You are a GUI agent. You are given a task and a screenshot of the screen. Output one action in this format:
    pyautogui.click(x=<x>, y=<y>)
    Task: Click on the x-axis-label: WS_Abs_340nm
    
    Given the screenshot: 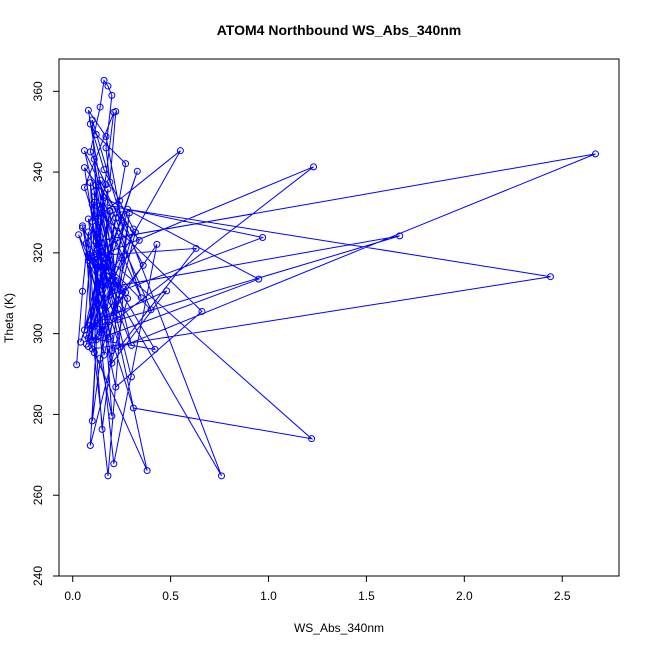 What is the action you would take?
    pyautogui.click(x=339, y=628)
    